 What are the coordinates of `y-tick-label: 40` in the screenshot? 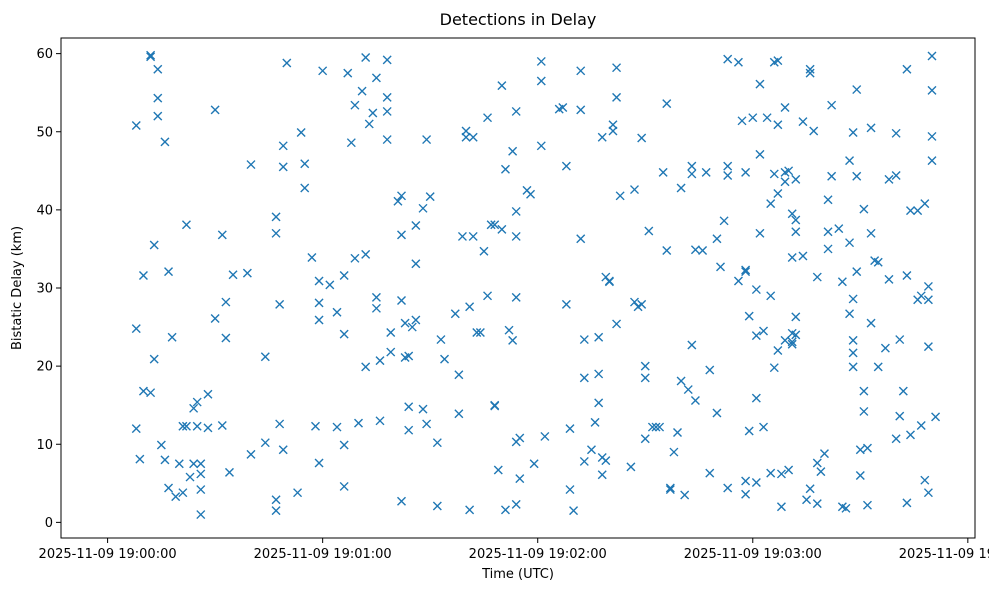 It's located at (44, 210).